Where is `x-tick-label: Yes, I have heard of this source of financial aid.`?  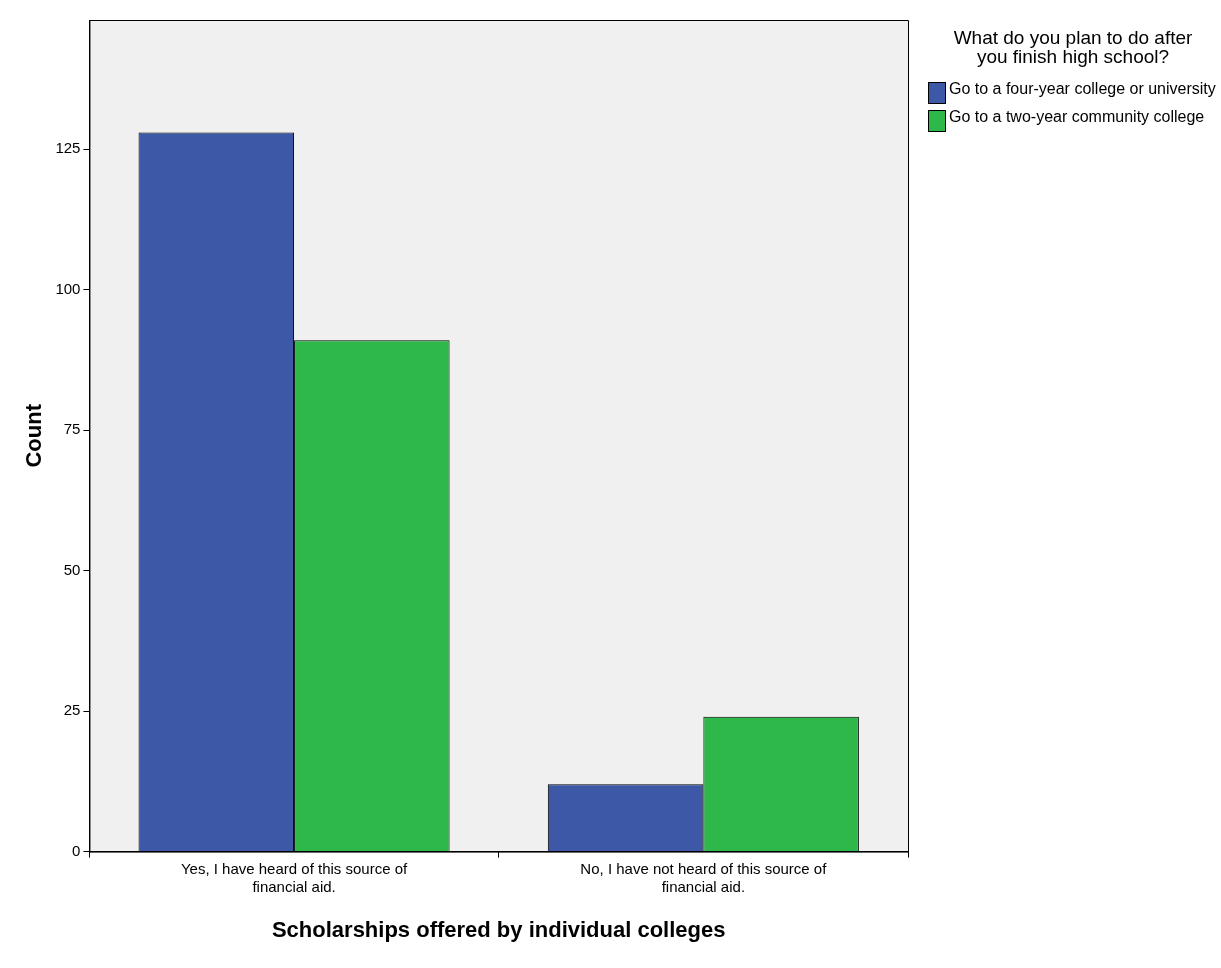 x-tick-label: Yes, I have heard of this source of financial aid. is located at coordinates (294, 877).